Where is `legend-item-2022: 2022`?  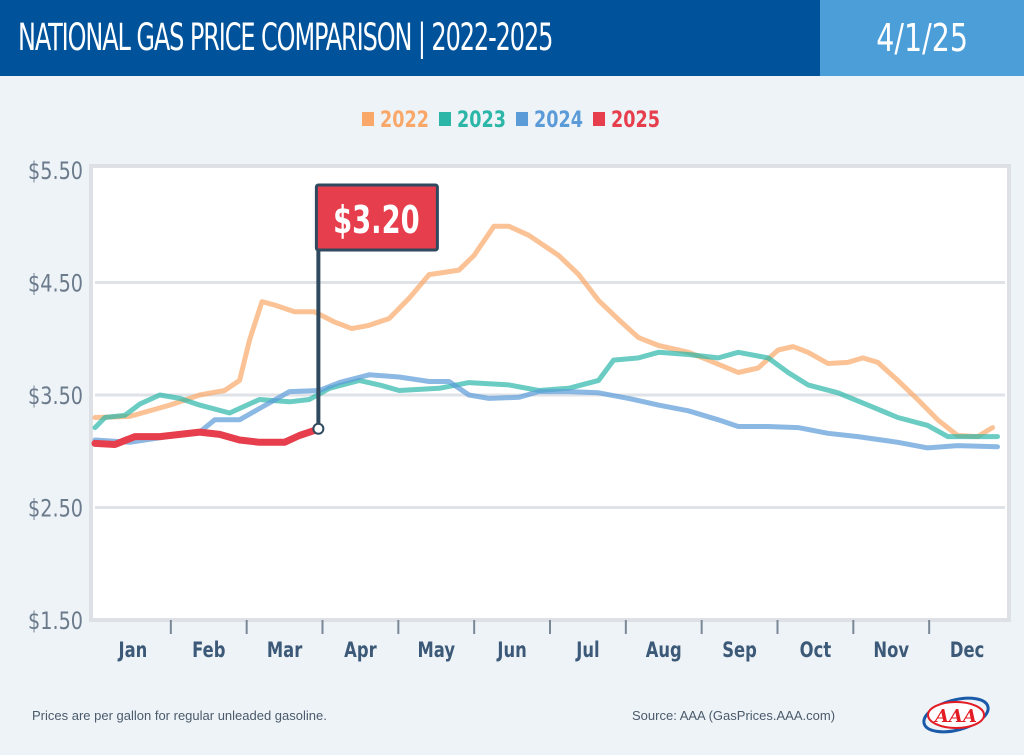
legend-item-2022: 2022 is located at coordinates (396, 120).